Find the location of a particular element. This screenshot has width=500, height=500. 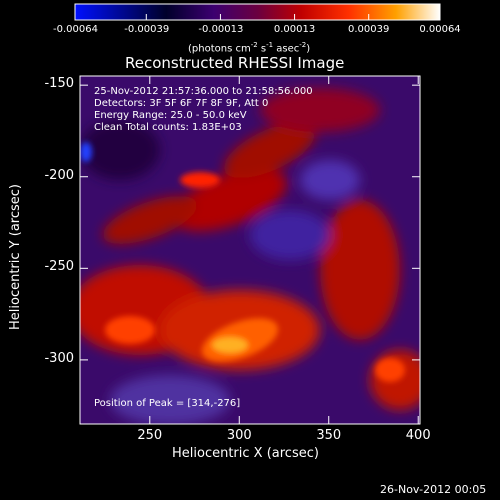

annotation-line: Detectors: 3F 5F 6F 7F 8F 9F, Att 0 is located at coordinates (181, 103).